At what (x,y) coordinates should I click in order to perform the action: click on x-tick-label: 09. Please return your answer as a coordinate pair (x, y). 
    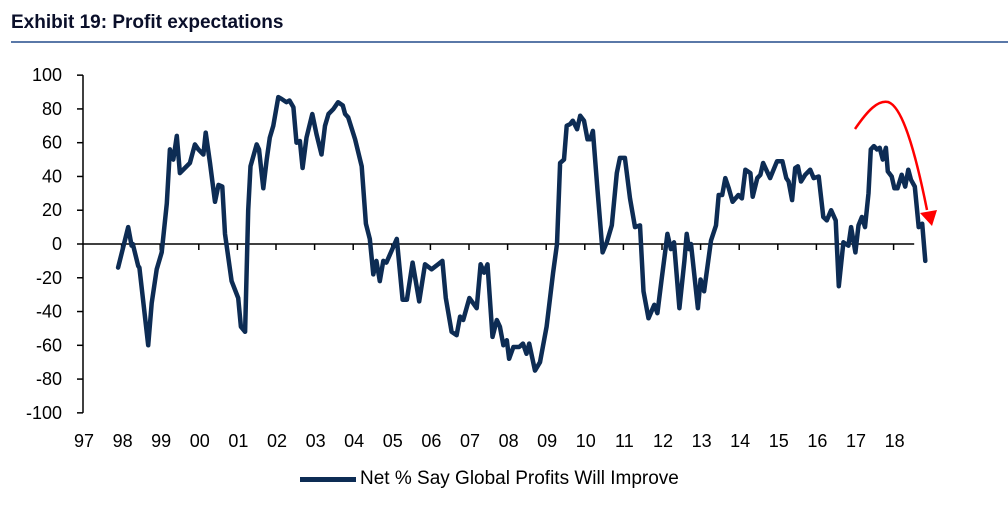
    Looking at the image, I should click on (547, 441).